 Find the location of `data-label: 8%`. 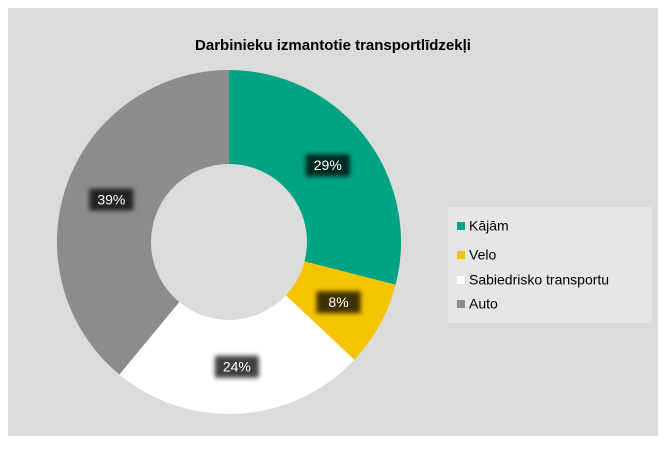

data-label: 8% is located at coordinates (338, 302).